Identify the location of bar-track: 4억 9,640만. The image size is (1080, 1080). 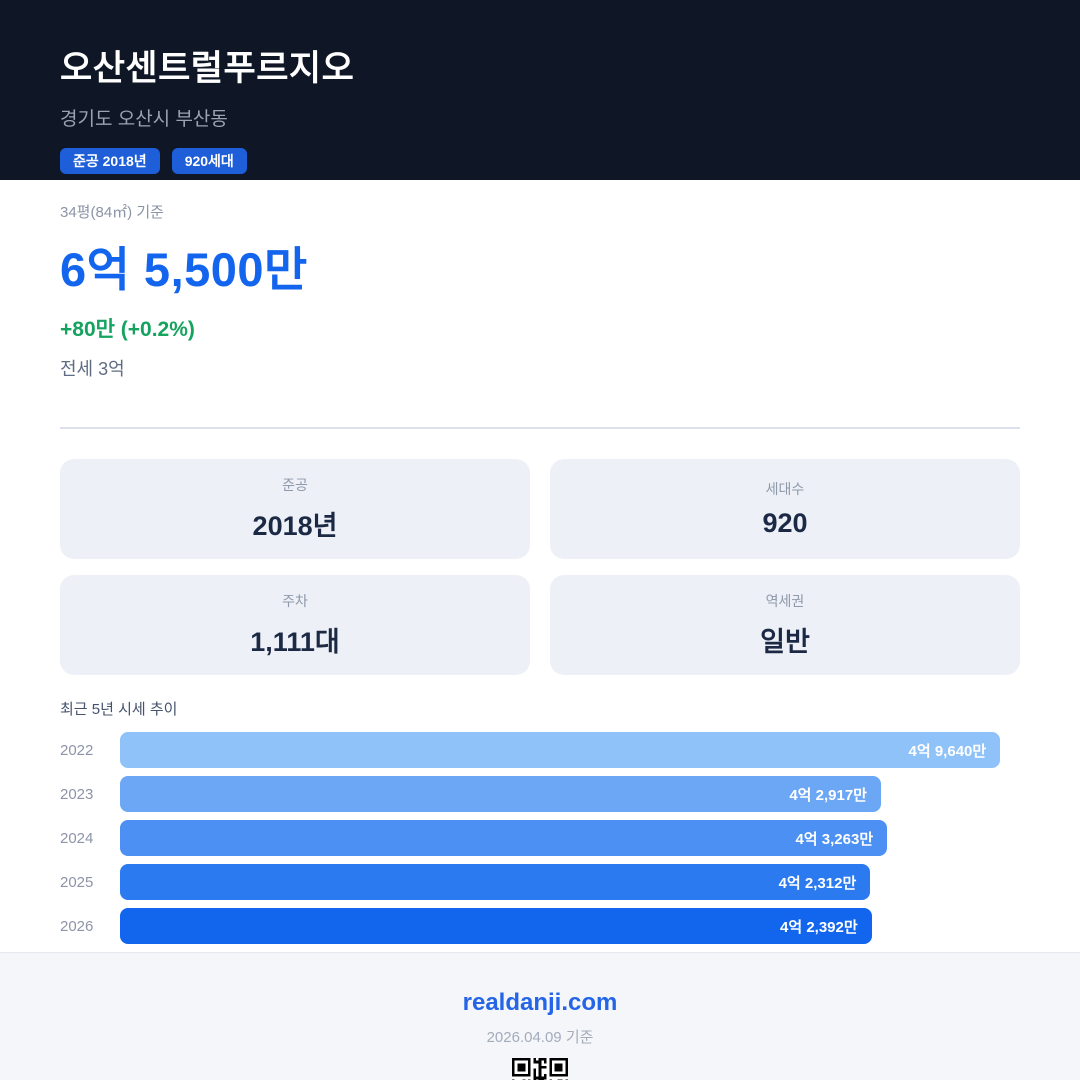
(570, 750).